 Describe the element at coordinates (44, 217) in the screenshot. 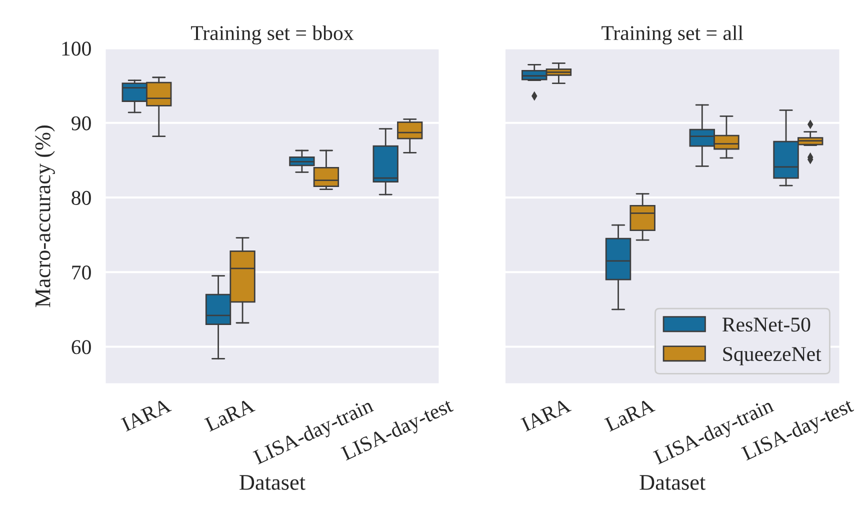

I see `y-axis-title: Macro-accuracy (%)` at that location.